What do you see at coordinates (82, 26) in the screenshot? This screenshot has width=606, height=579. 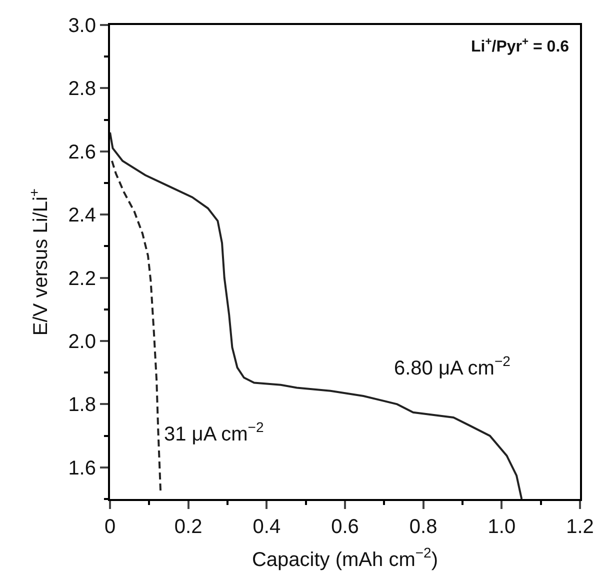 I see `y-tick-label: 3.0` at bounding box center [82, 26].